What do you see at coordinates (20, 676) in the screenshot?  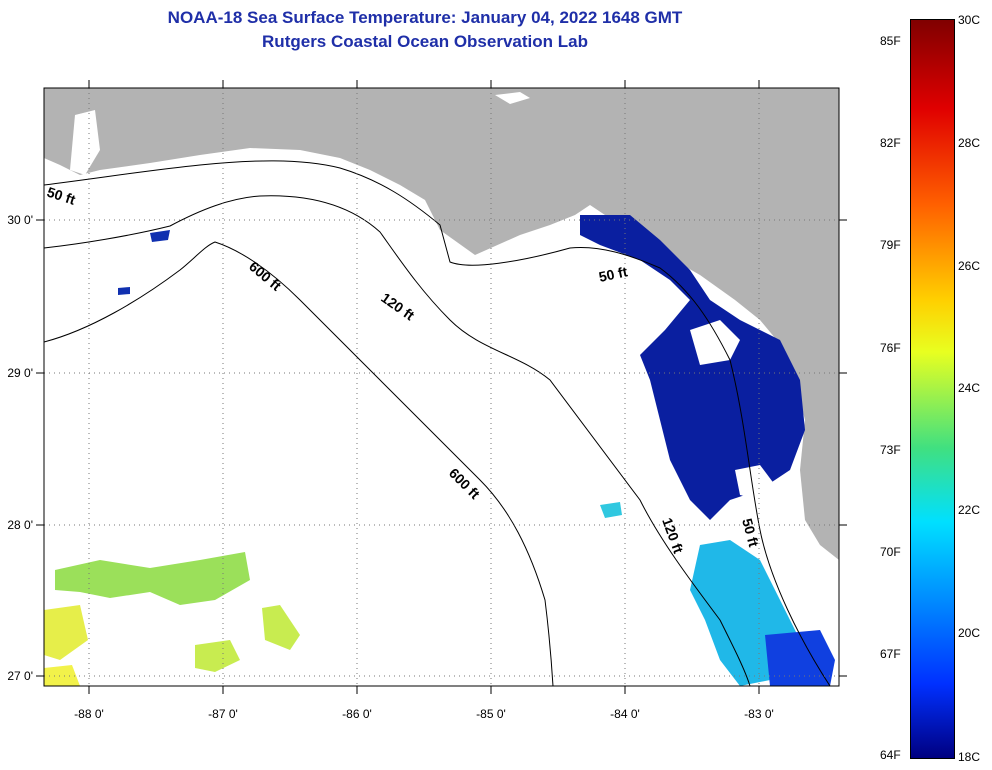 I see `lat-tick-label: 27 0'` at bounding box center [20, 676].